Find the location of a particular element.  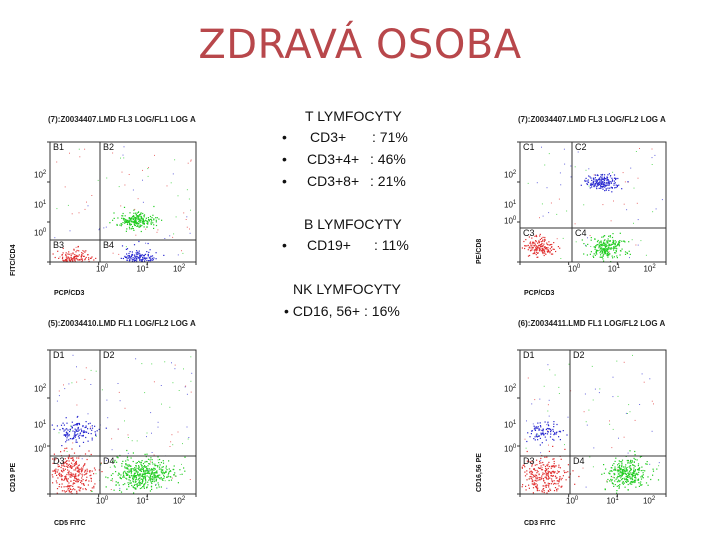

plot-header: (6):Z0034411.LMD FL1 LOG/FL2 LOG A is located at coordinates (592, 323).